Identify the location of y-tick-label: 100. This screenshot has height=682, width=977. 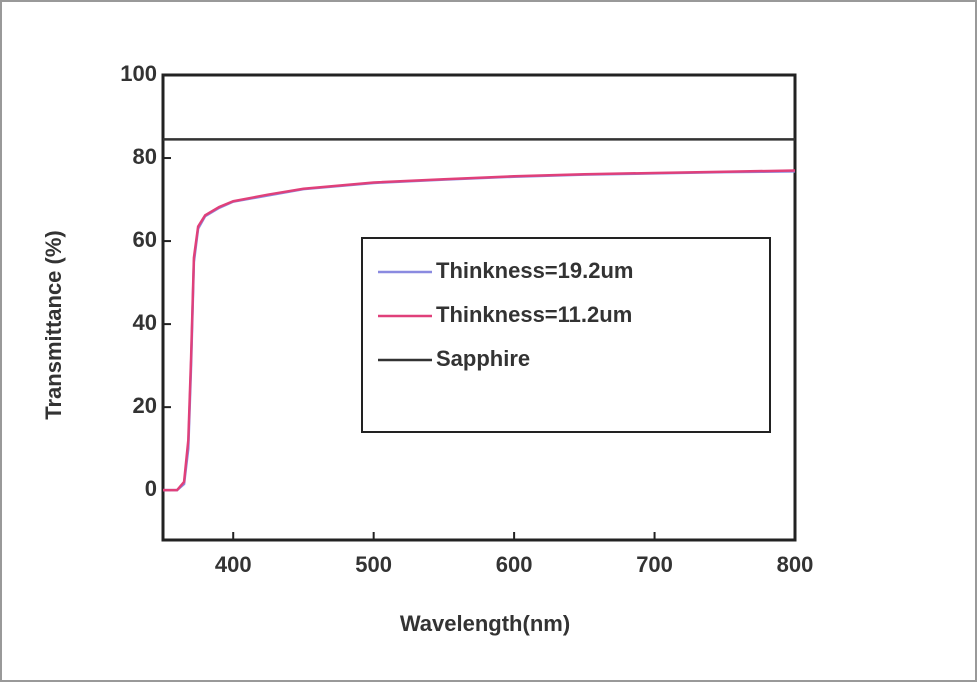
(138, 73).